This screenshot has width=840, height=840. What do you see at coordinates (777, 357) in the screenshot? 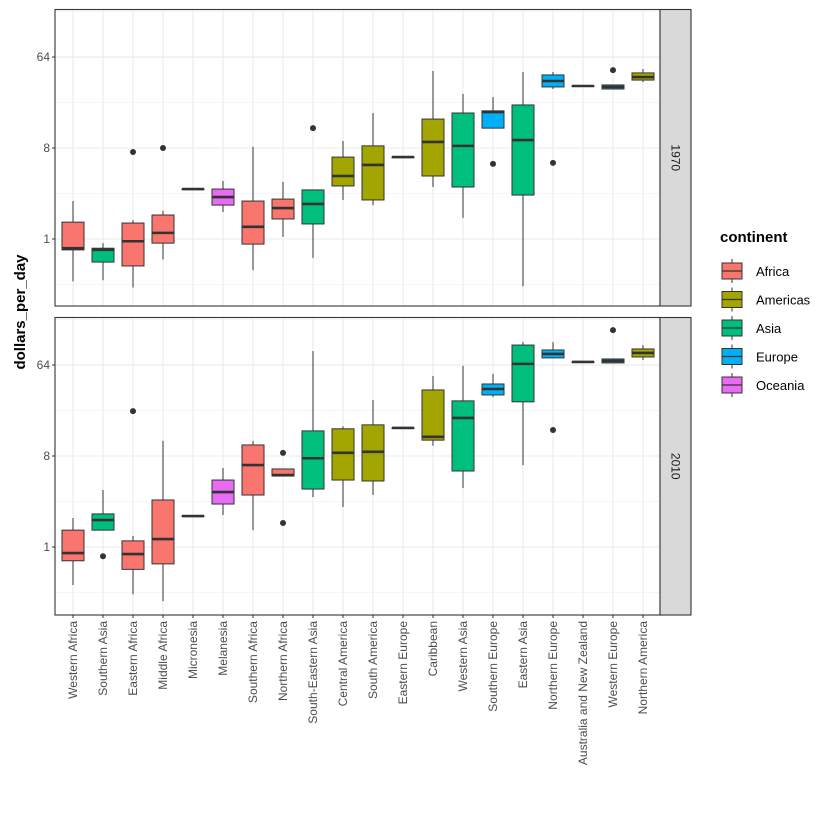
I see `legend-label: Europe` at bounding box center [777, 357].